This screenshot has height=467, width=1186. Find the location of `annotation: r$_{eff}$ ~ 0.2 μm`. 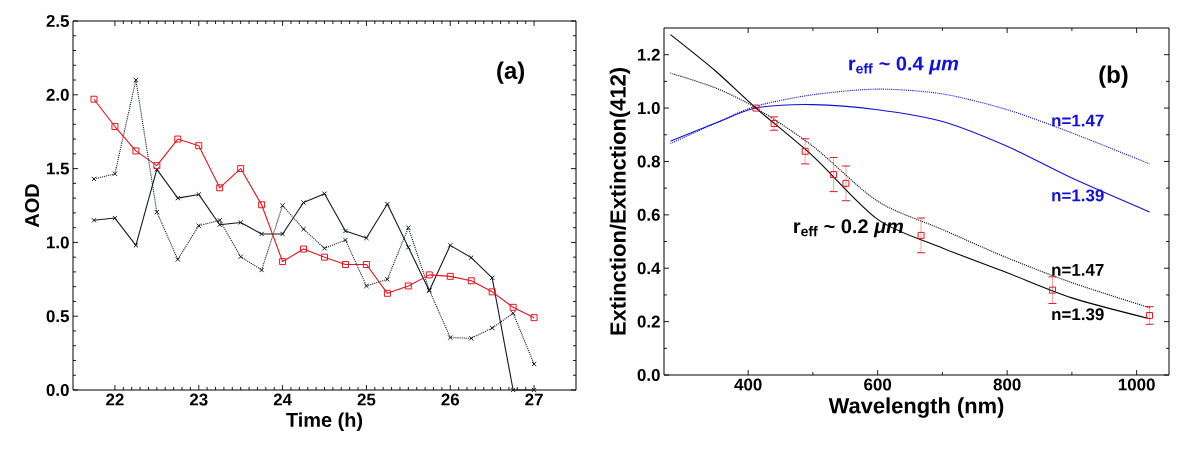

annotation: r$_{eff}$ ~ 0.2 μm is located at coordinates (848, 228).